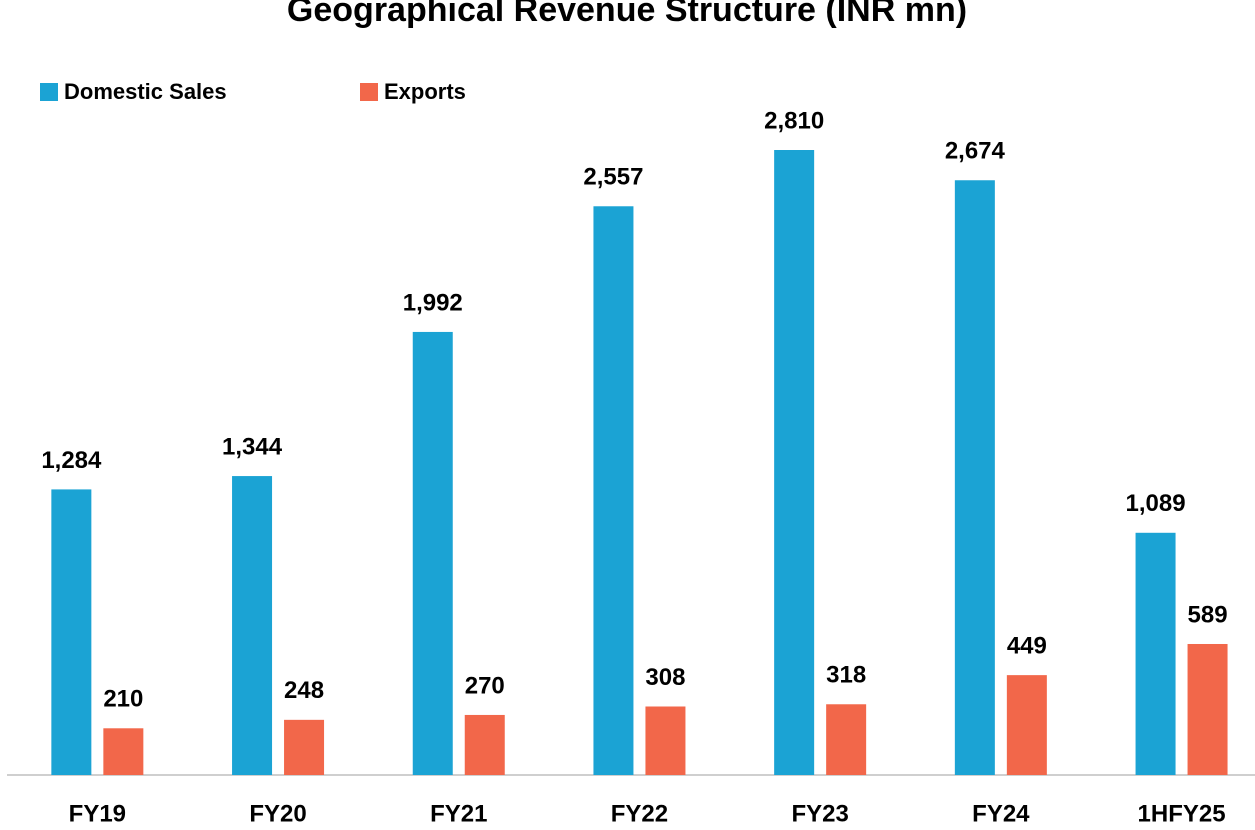 The height and width of the screenshot is (830, 1255). I want to click on legend-label: Exports, so click(425, 91).